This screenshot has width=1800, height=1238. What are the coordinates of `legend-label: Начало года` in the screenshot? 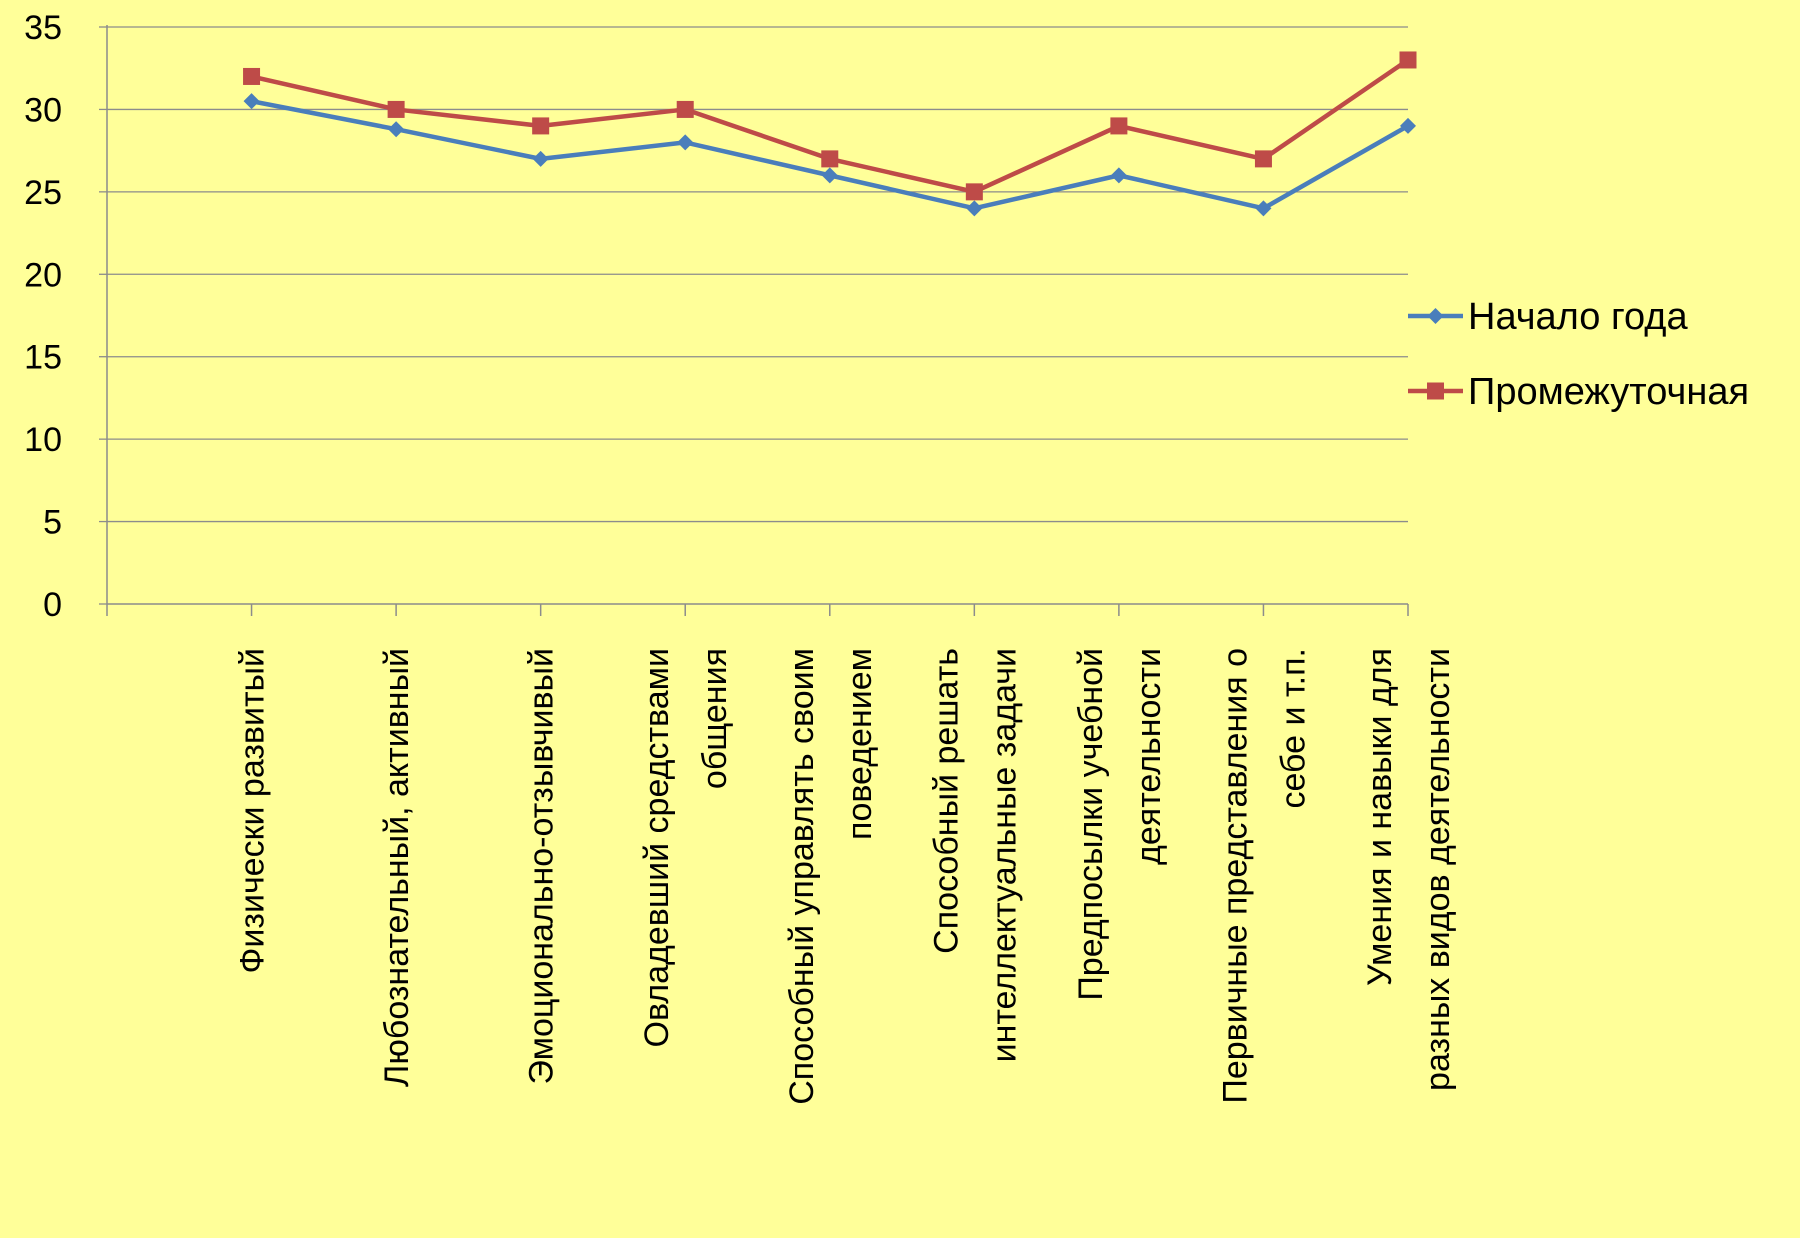 It's located at (1578, 317).